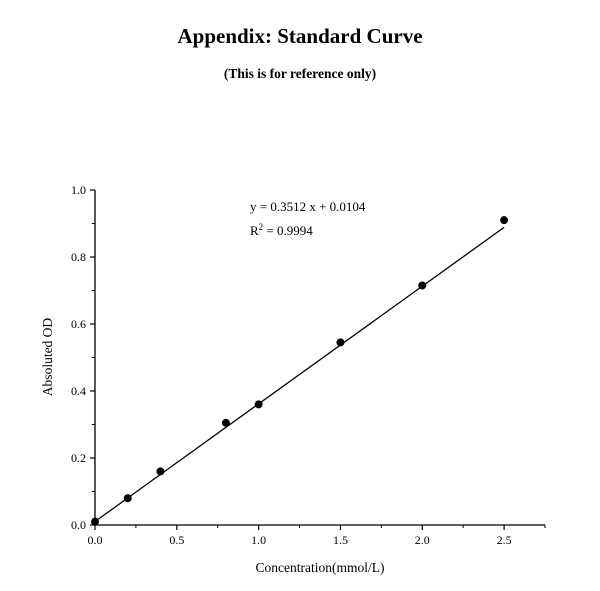 Image resolution: width=600 pixels, height=591 pixels. I want to click on y-tick-label: 0.8, so click(78, 257).